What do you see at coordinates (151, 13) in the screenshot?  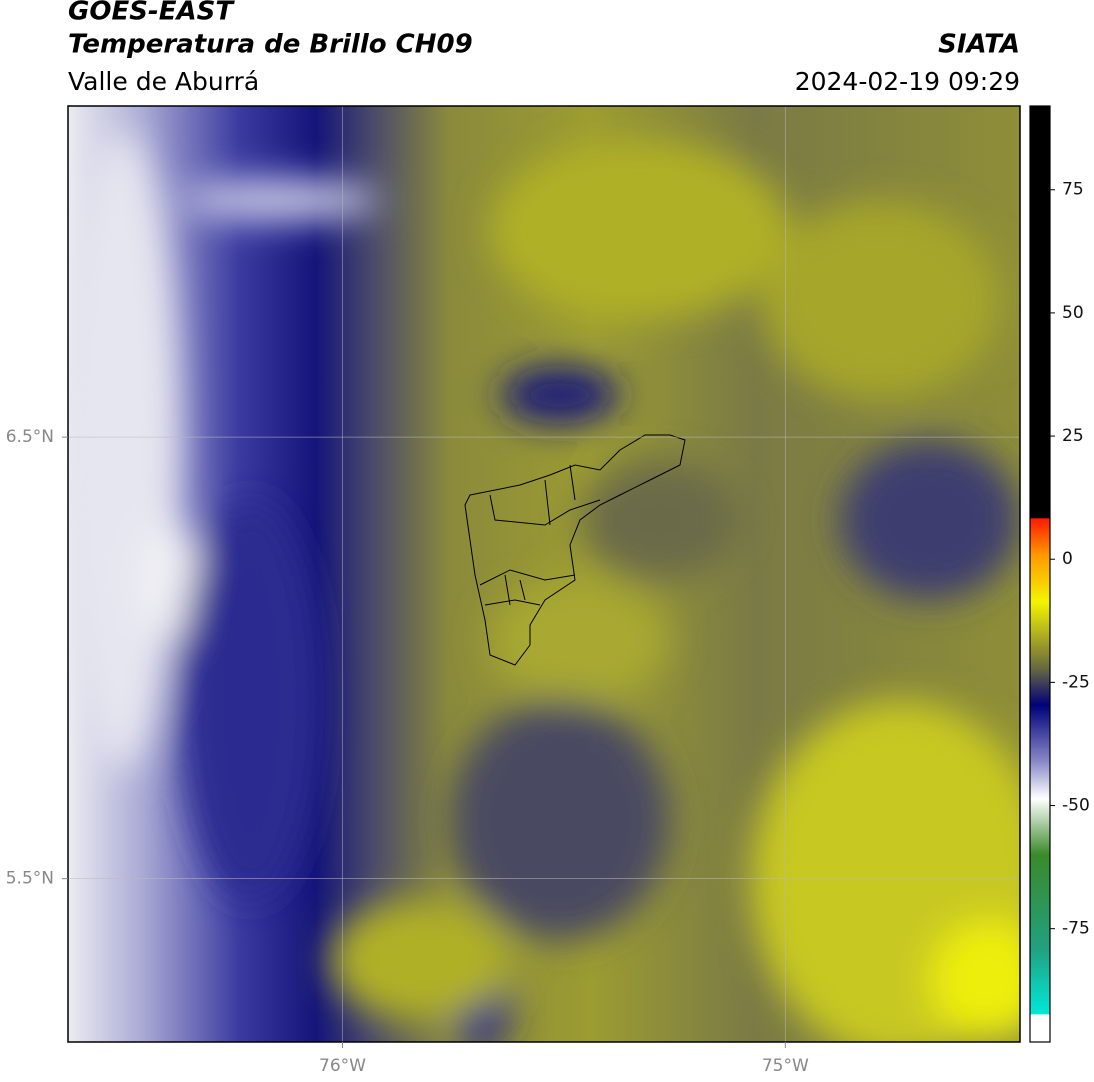 I see `title: GOES-EAST` at bounding box center [151, 13].